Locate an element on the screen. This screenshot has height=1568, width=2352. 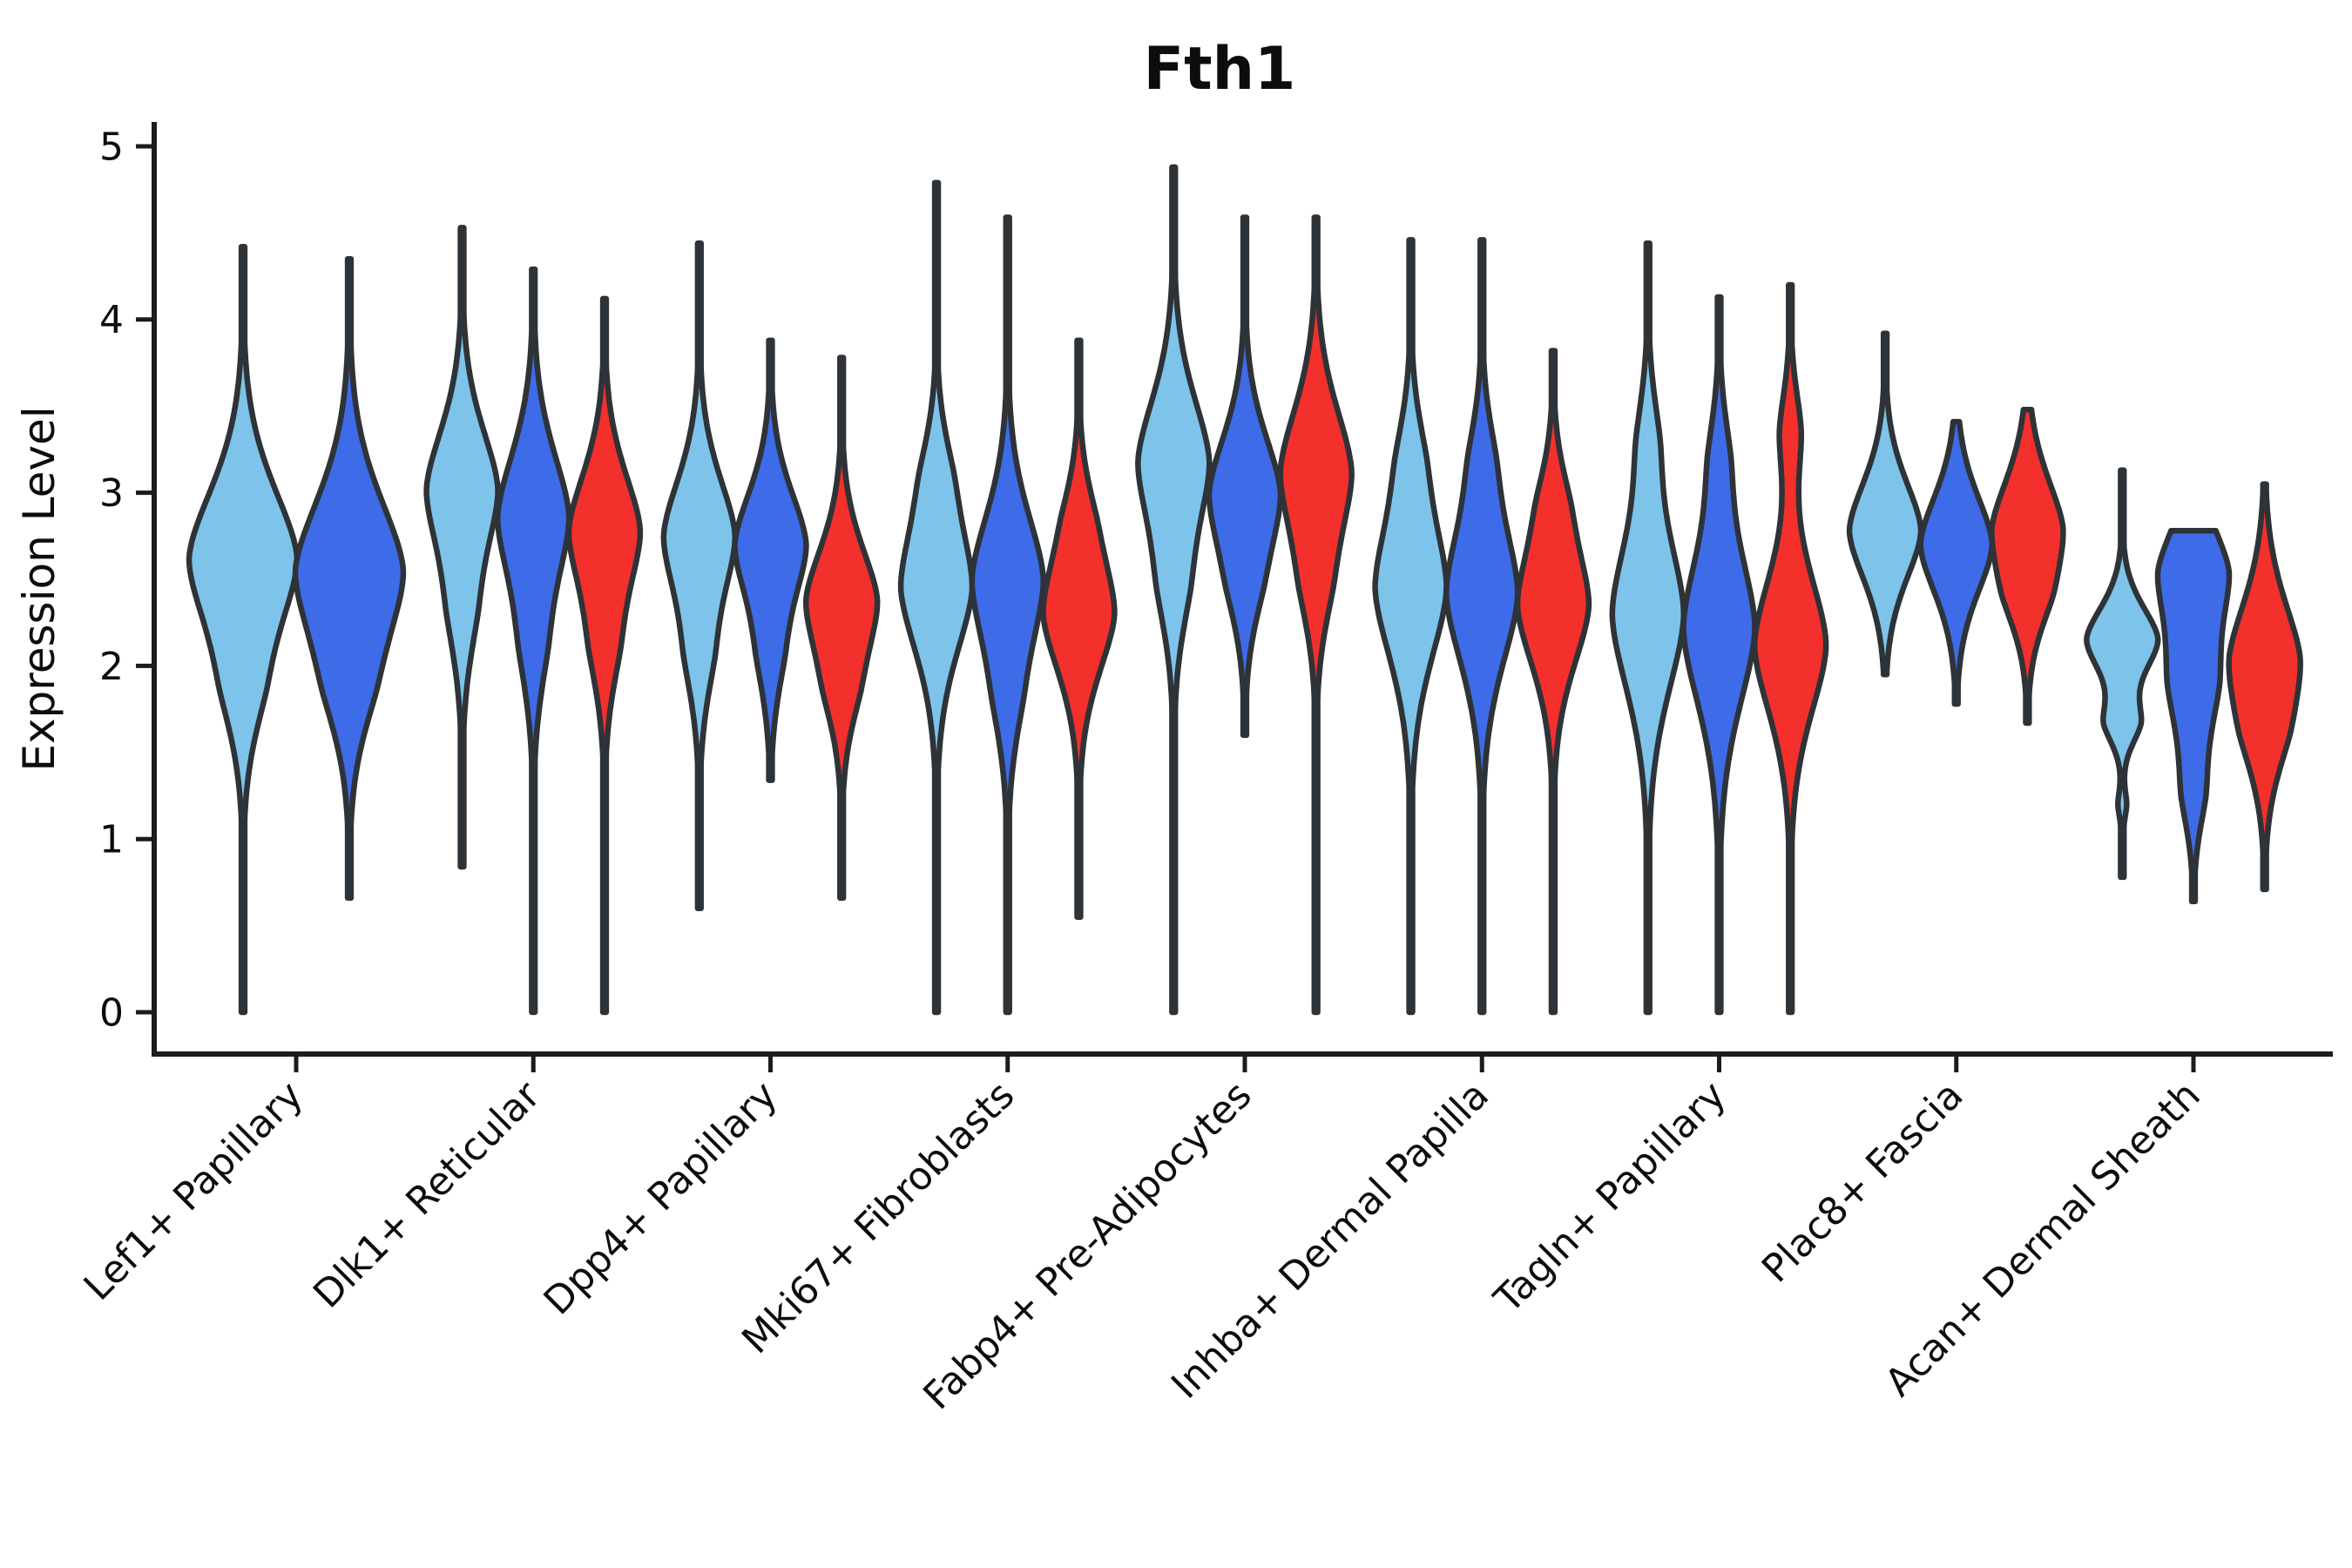
violin-1-red is located at coordinates (604, 655).